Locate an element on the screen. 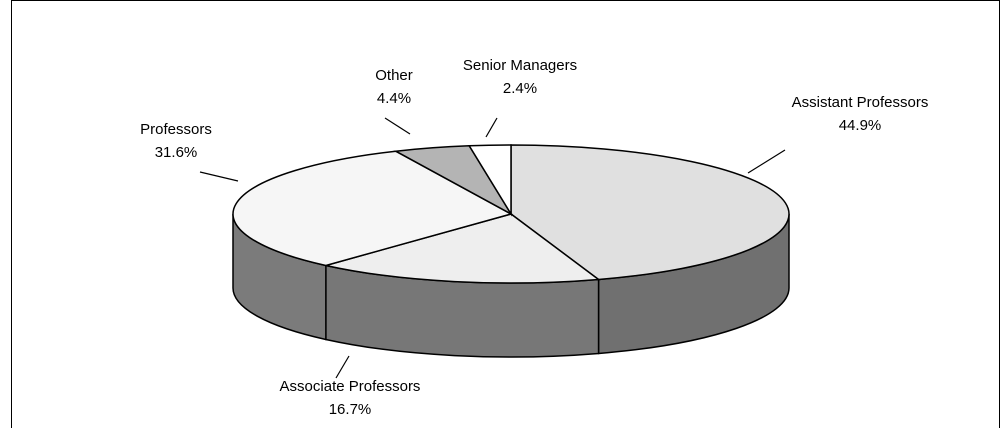 The height and width of the screenshot is (428, 1002). slice-label: Senior Managers is located at coordinates (520, 65).